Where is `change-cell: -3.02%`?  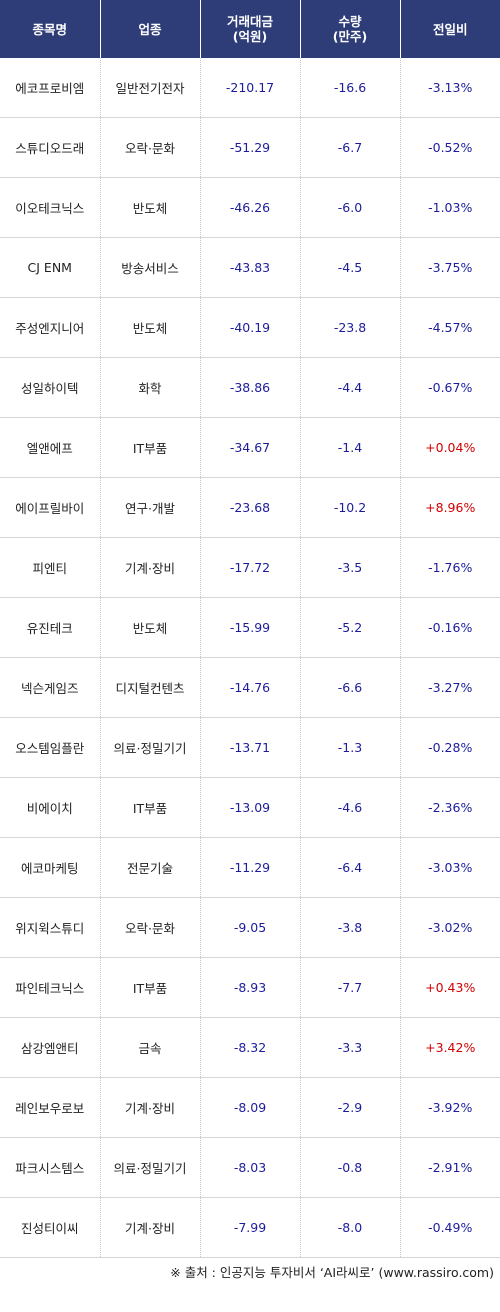
change-cell: -3.02% is located at coordinates (450, 927).